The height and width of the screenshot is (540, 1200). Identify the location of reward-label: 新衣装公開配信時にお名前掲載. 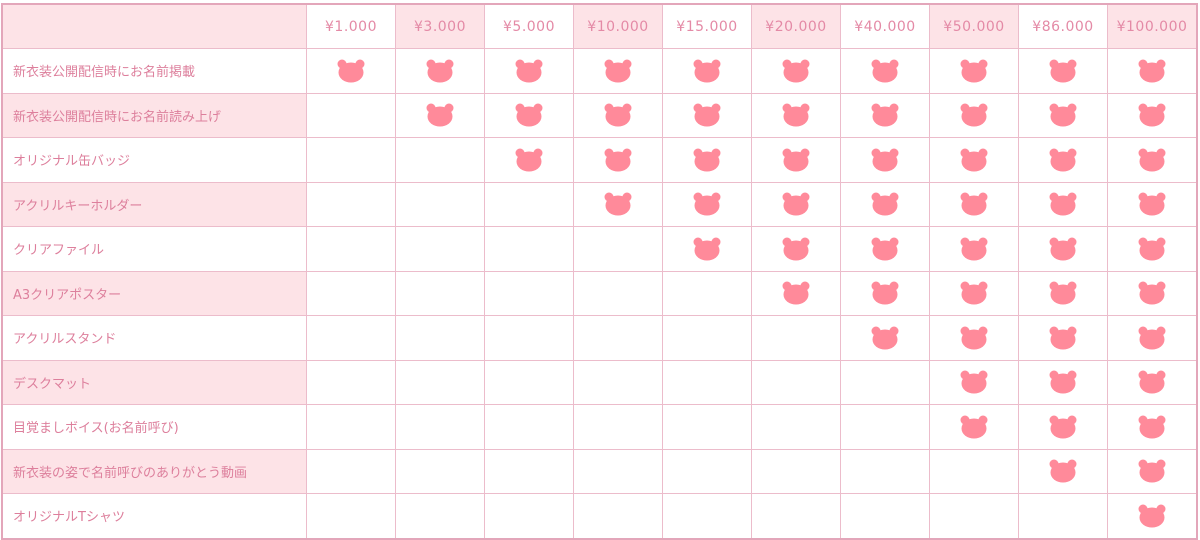
(154, 71).